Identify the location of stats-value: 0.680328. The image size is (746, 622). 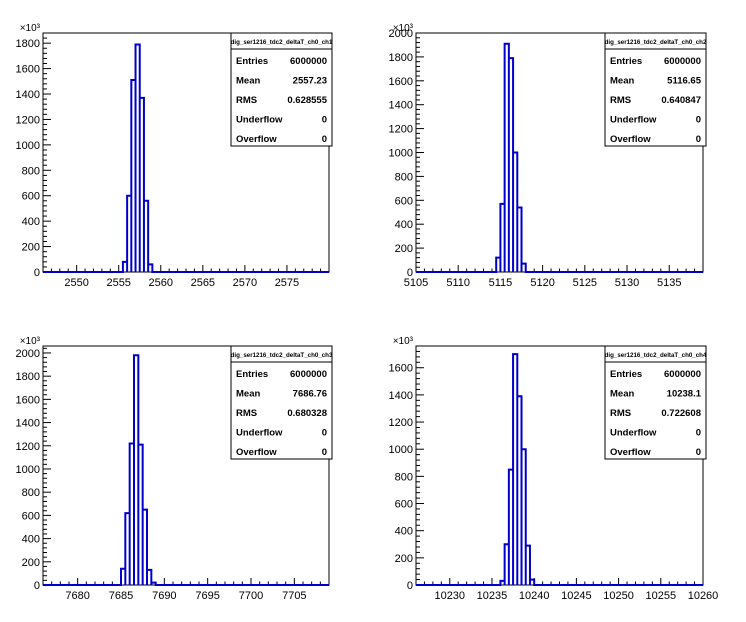
(307, 413).